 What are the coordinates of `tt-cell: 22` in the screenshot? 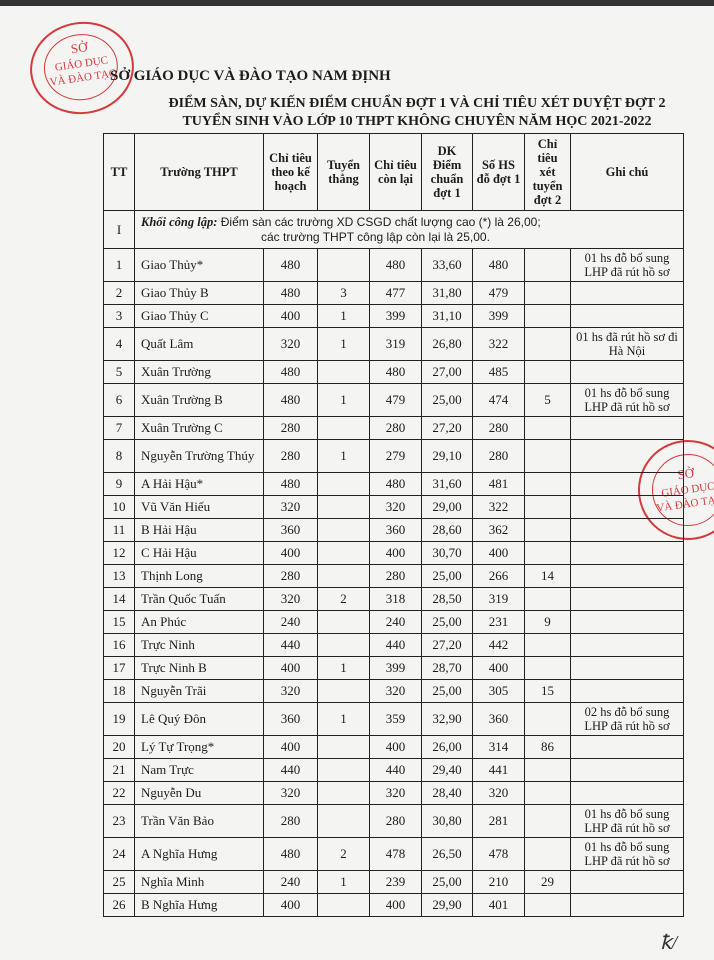 It's located at (119, 793).